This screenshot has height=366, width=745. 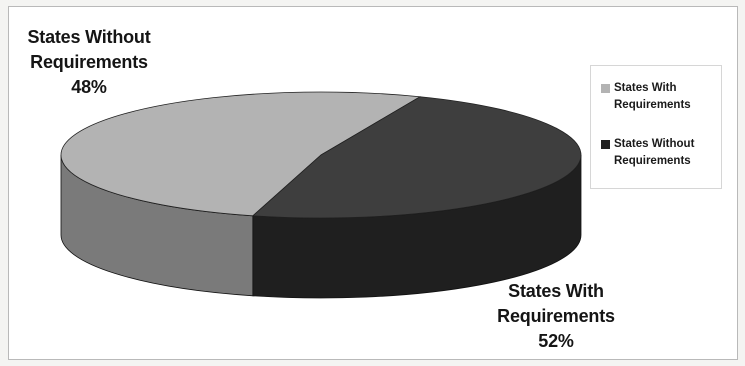 What do you see at coordinates (89, 37) in the screenshot?
I see `callout-label-line: States Without` at bounding box center [89, 37].